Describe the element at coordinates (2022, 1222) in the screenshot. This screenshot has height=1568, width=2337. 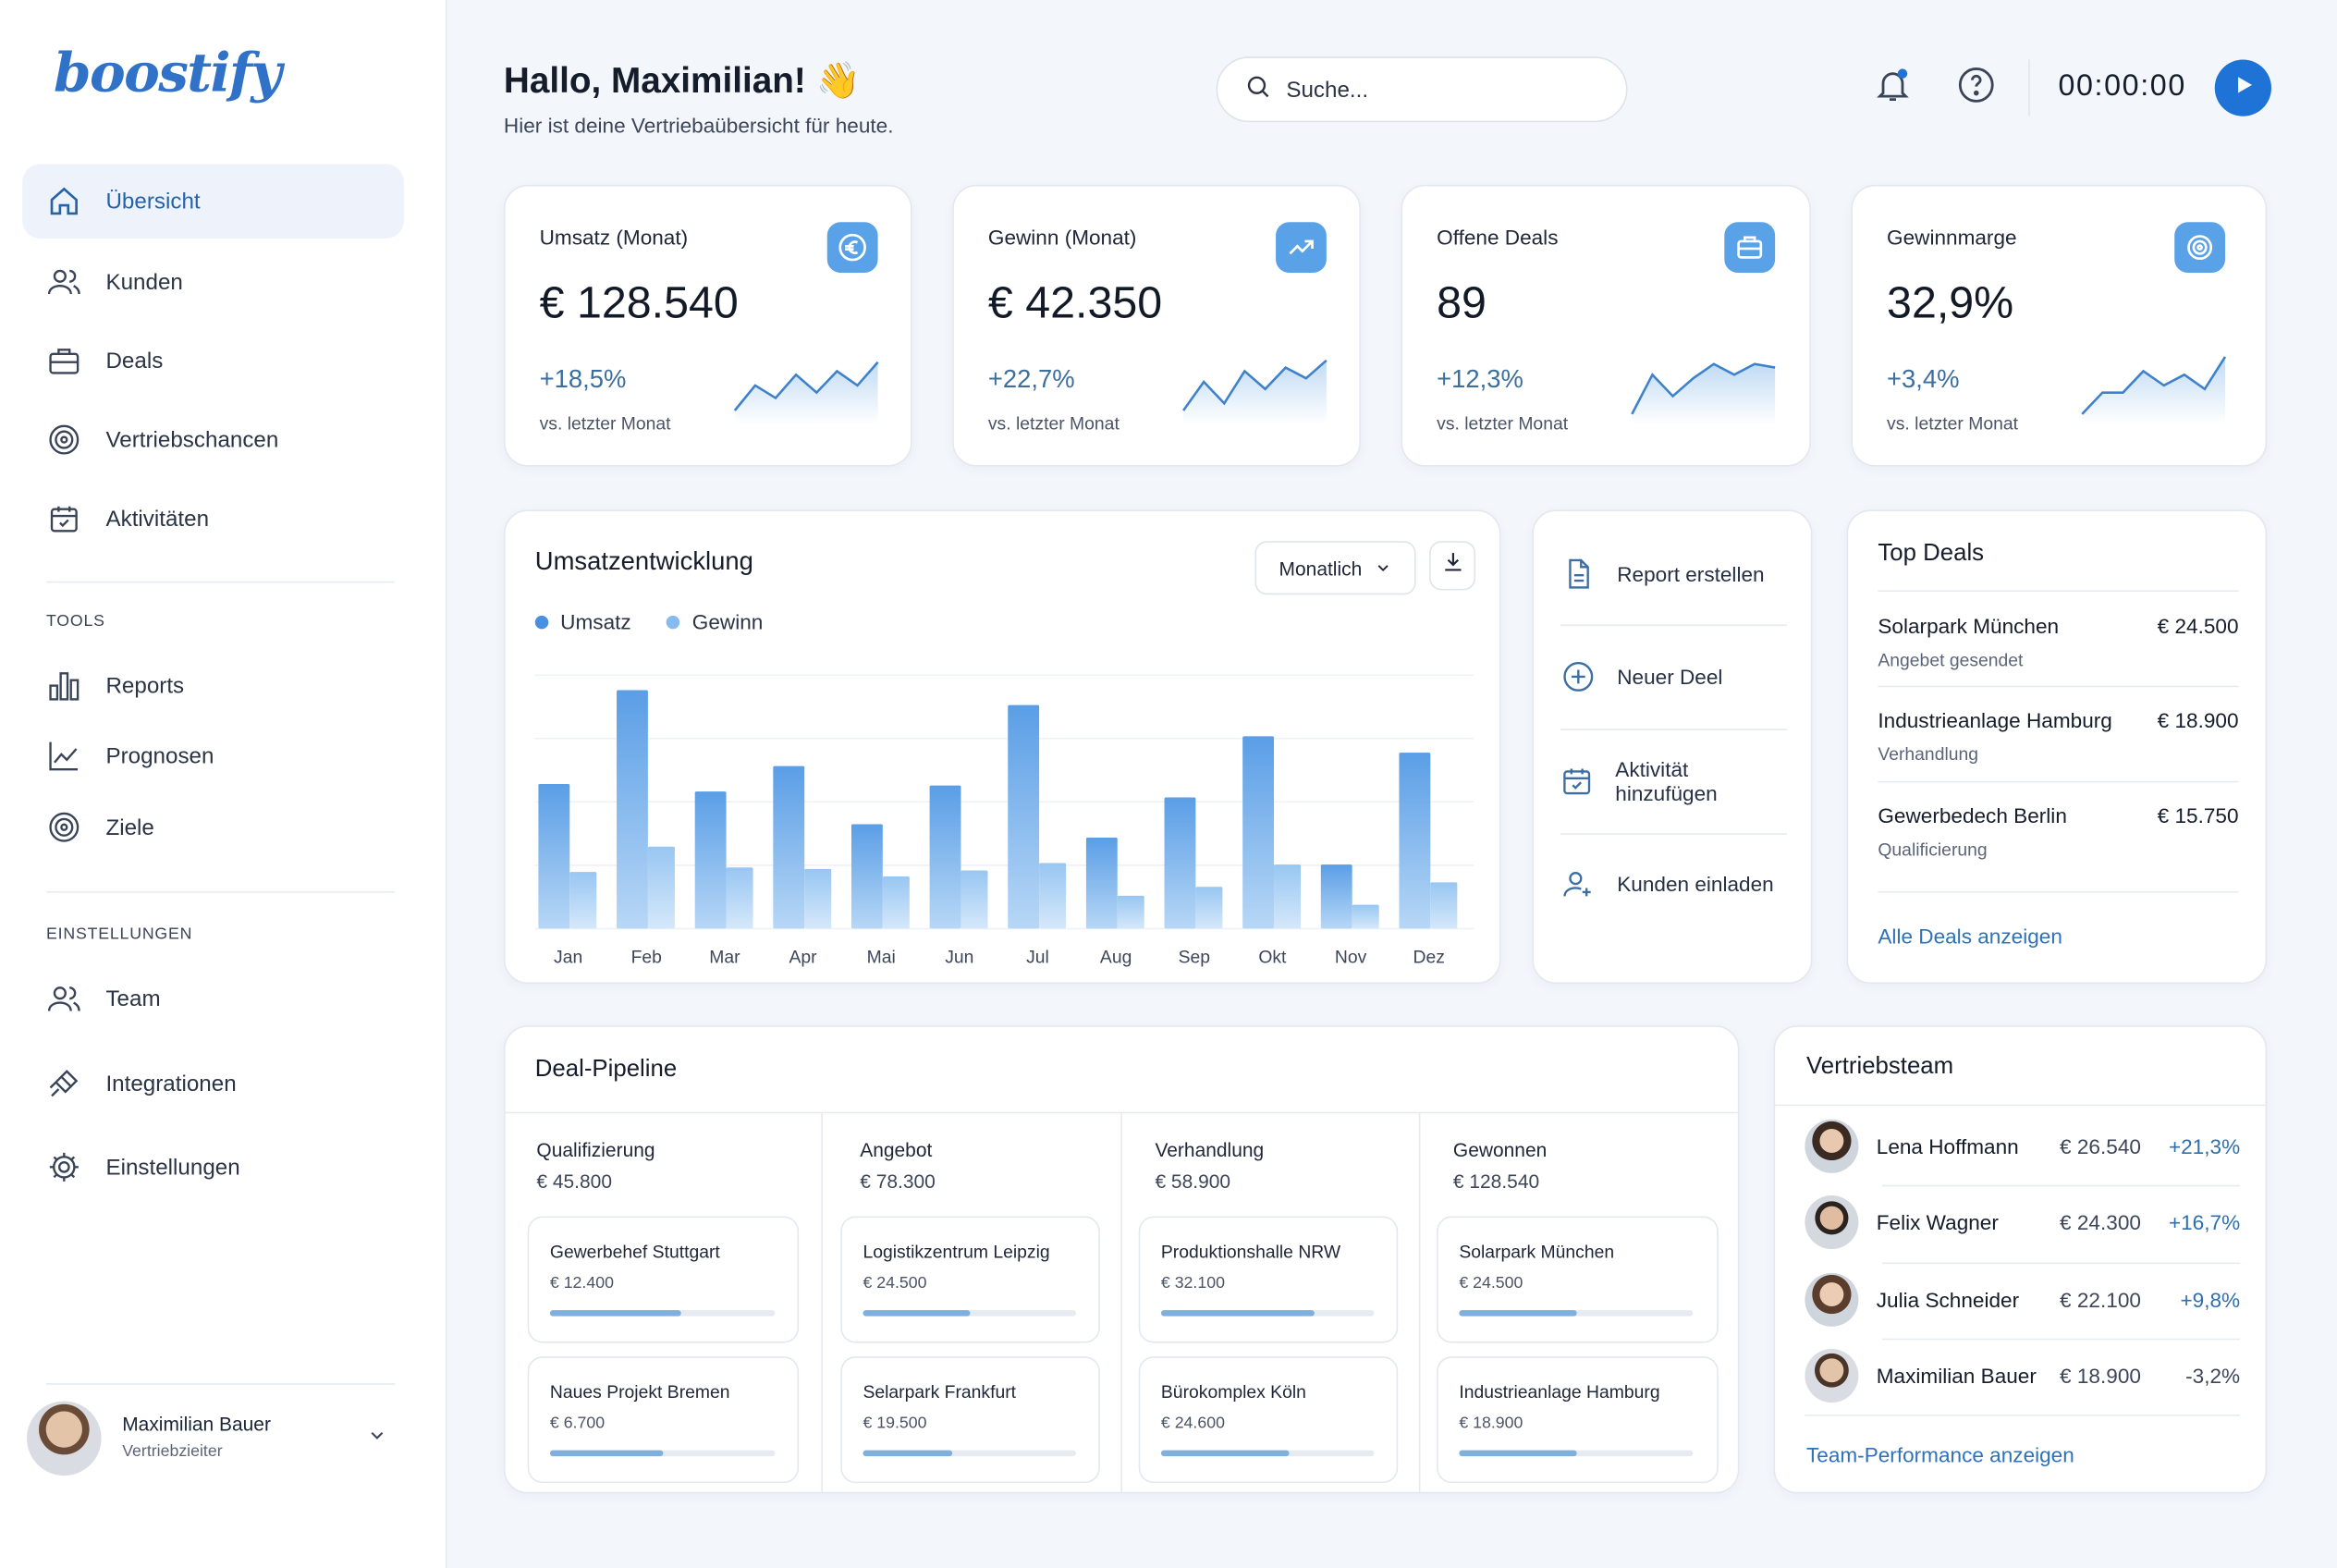
I see `team-member-row: Felix Wagner € 24.300 +16,7%` at that location.